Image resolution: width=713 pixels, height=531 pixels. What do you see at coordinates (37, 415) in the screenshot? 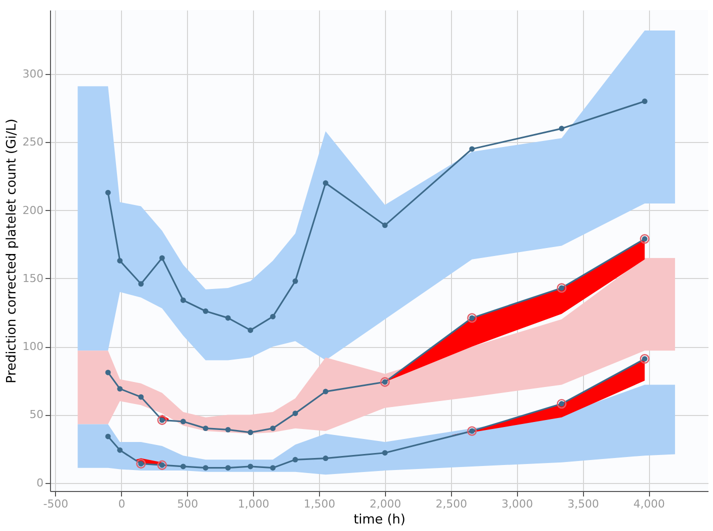
I see `y-tick-label: 50` at bounding box center [37, 415].